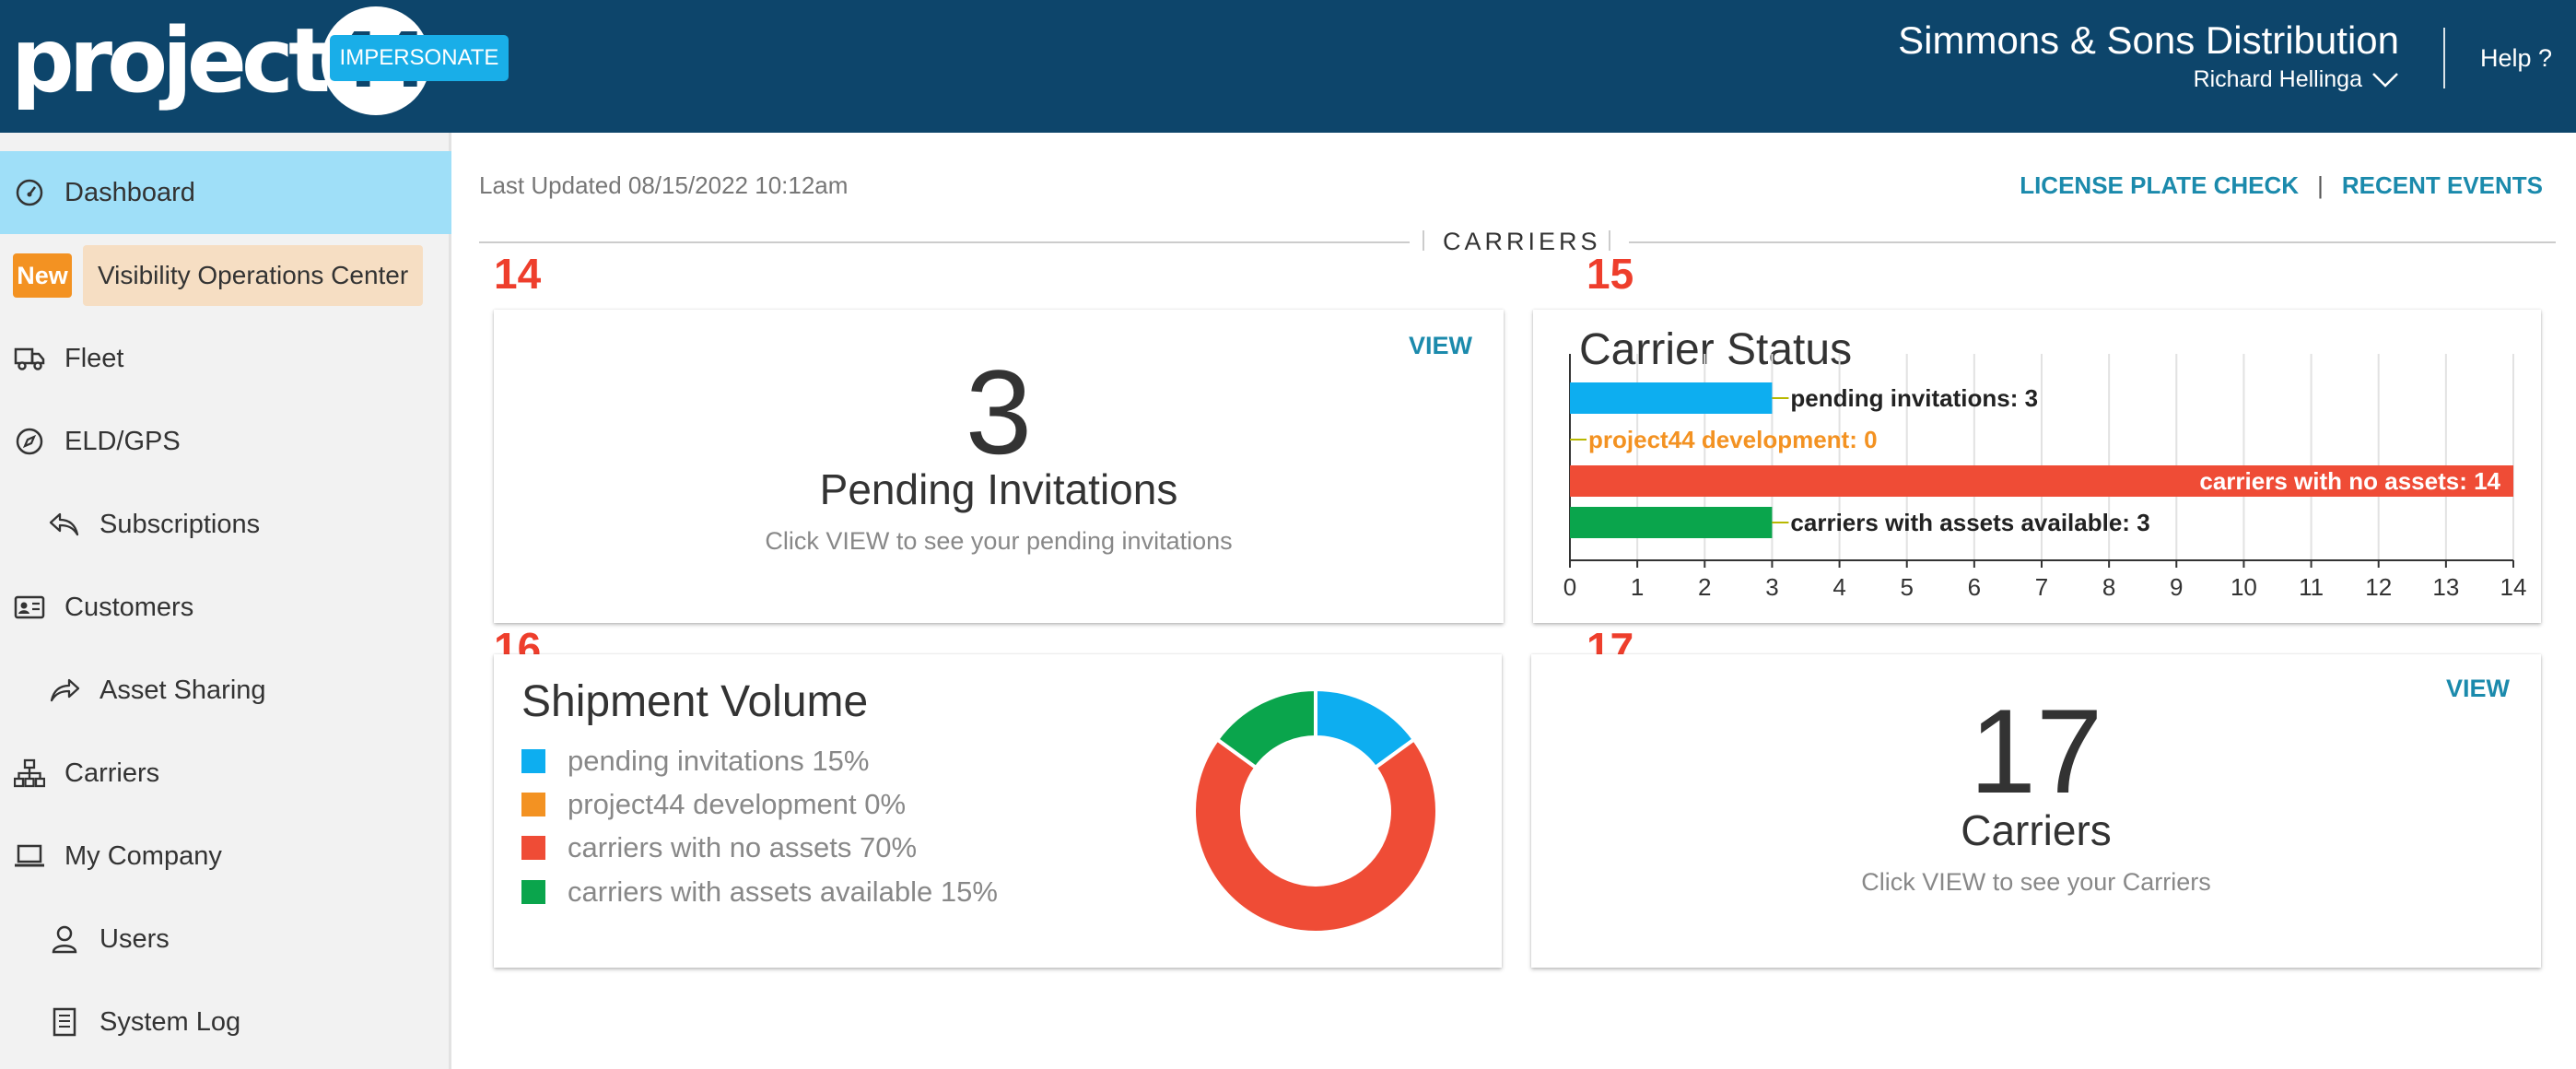 This screenshot has width=2576, height=1069. Describe the element at coordinates (2442, 185) in the screenshot. I see `recent-events-link: RECENT EVENTS` at that location.